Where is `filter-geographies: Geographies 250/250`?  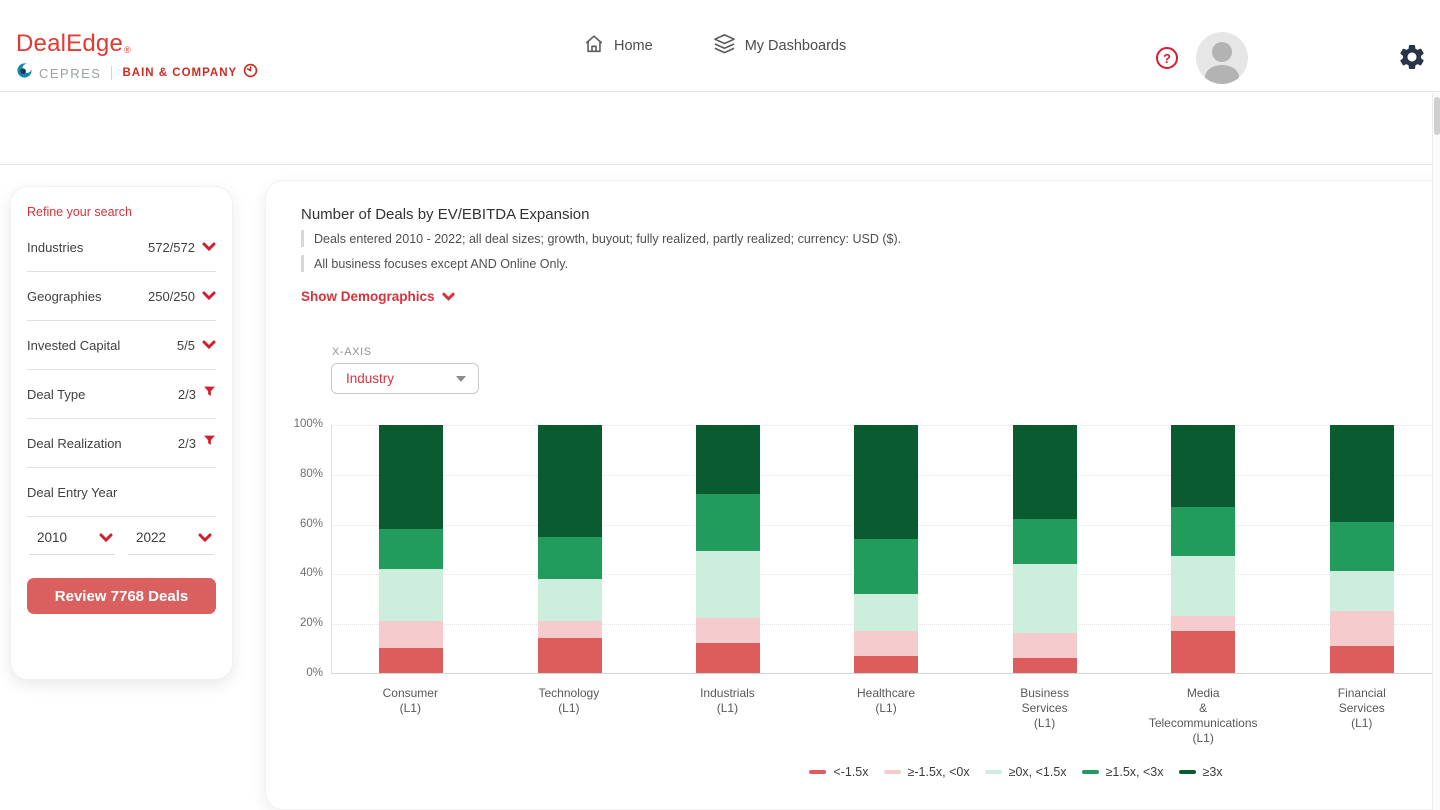
filter-geographies: Geographies 250/250 is located at coordinates (121, 296).